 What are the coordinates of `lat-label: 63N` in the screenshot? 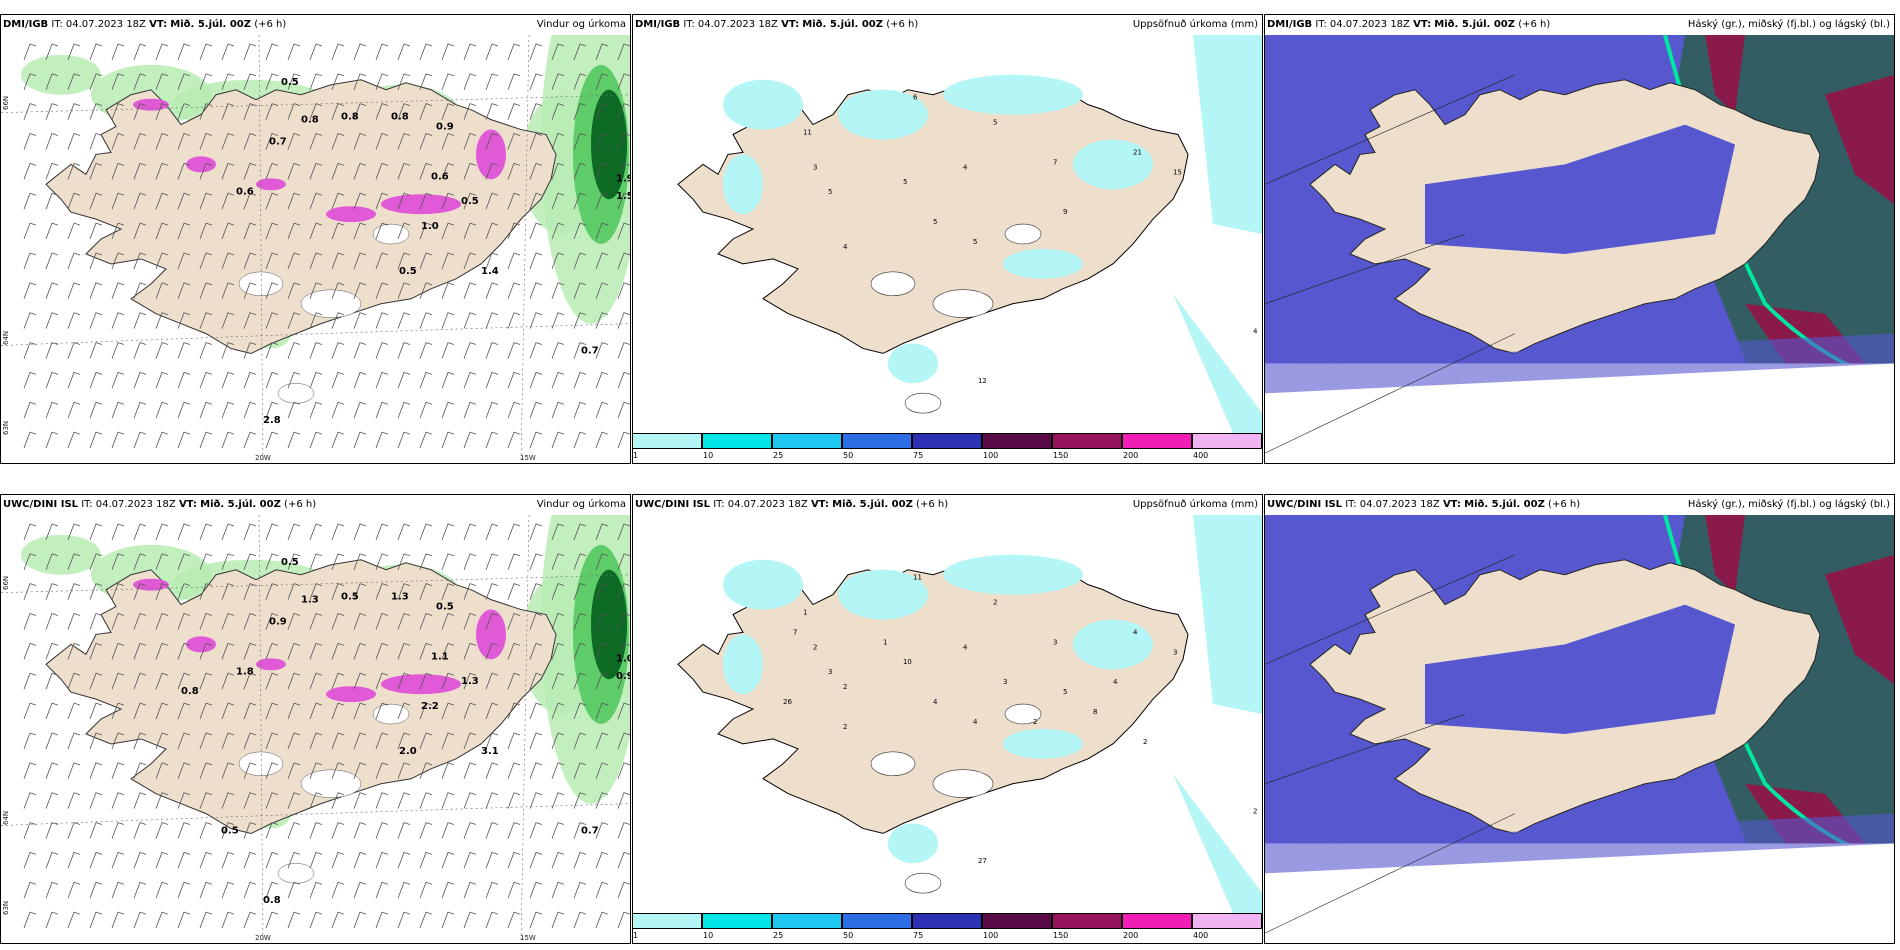 It's located at (6, 427).